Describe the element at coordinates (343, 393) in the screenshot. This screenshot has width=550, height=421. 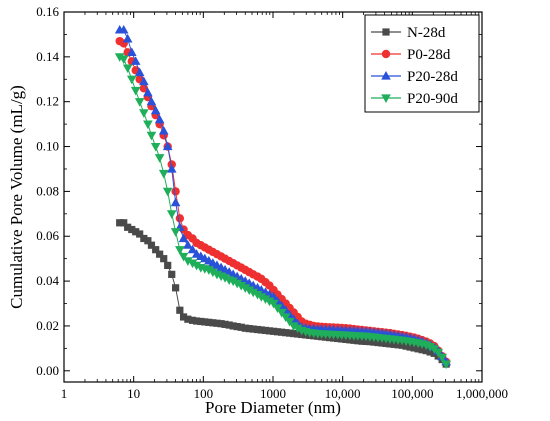
I see `x-tick-label: 10,000` at that location.